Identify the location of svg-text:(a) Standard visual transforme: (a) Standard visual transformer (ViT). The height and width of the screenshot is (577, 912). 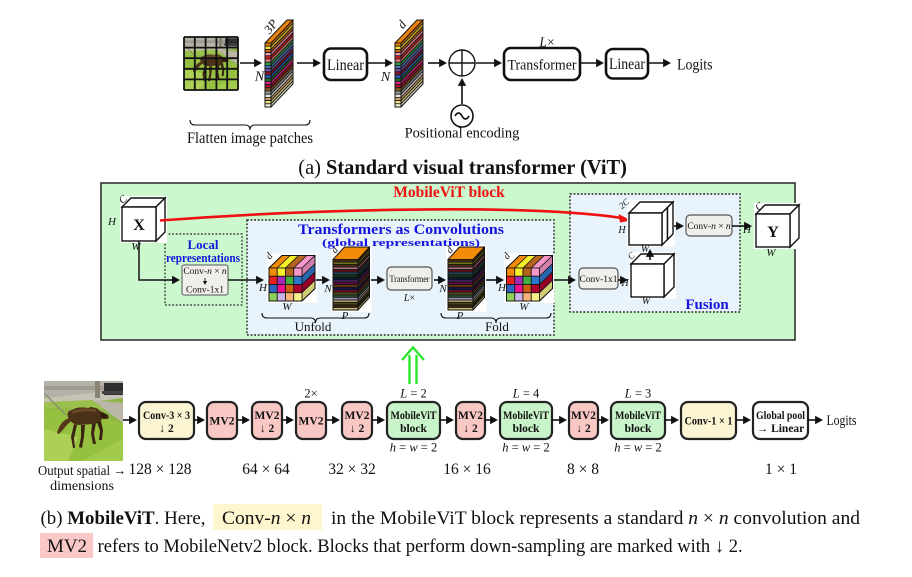
(462, 167).